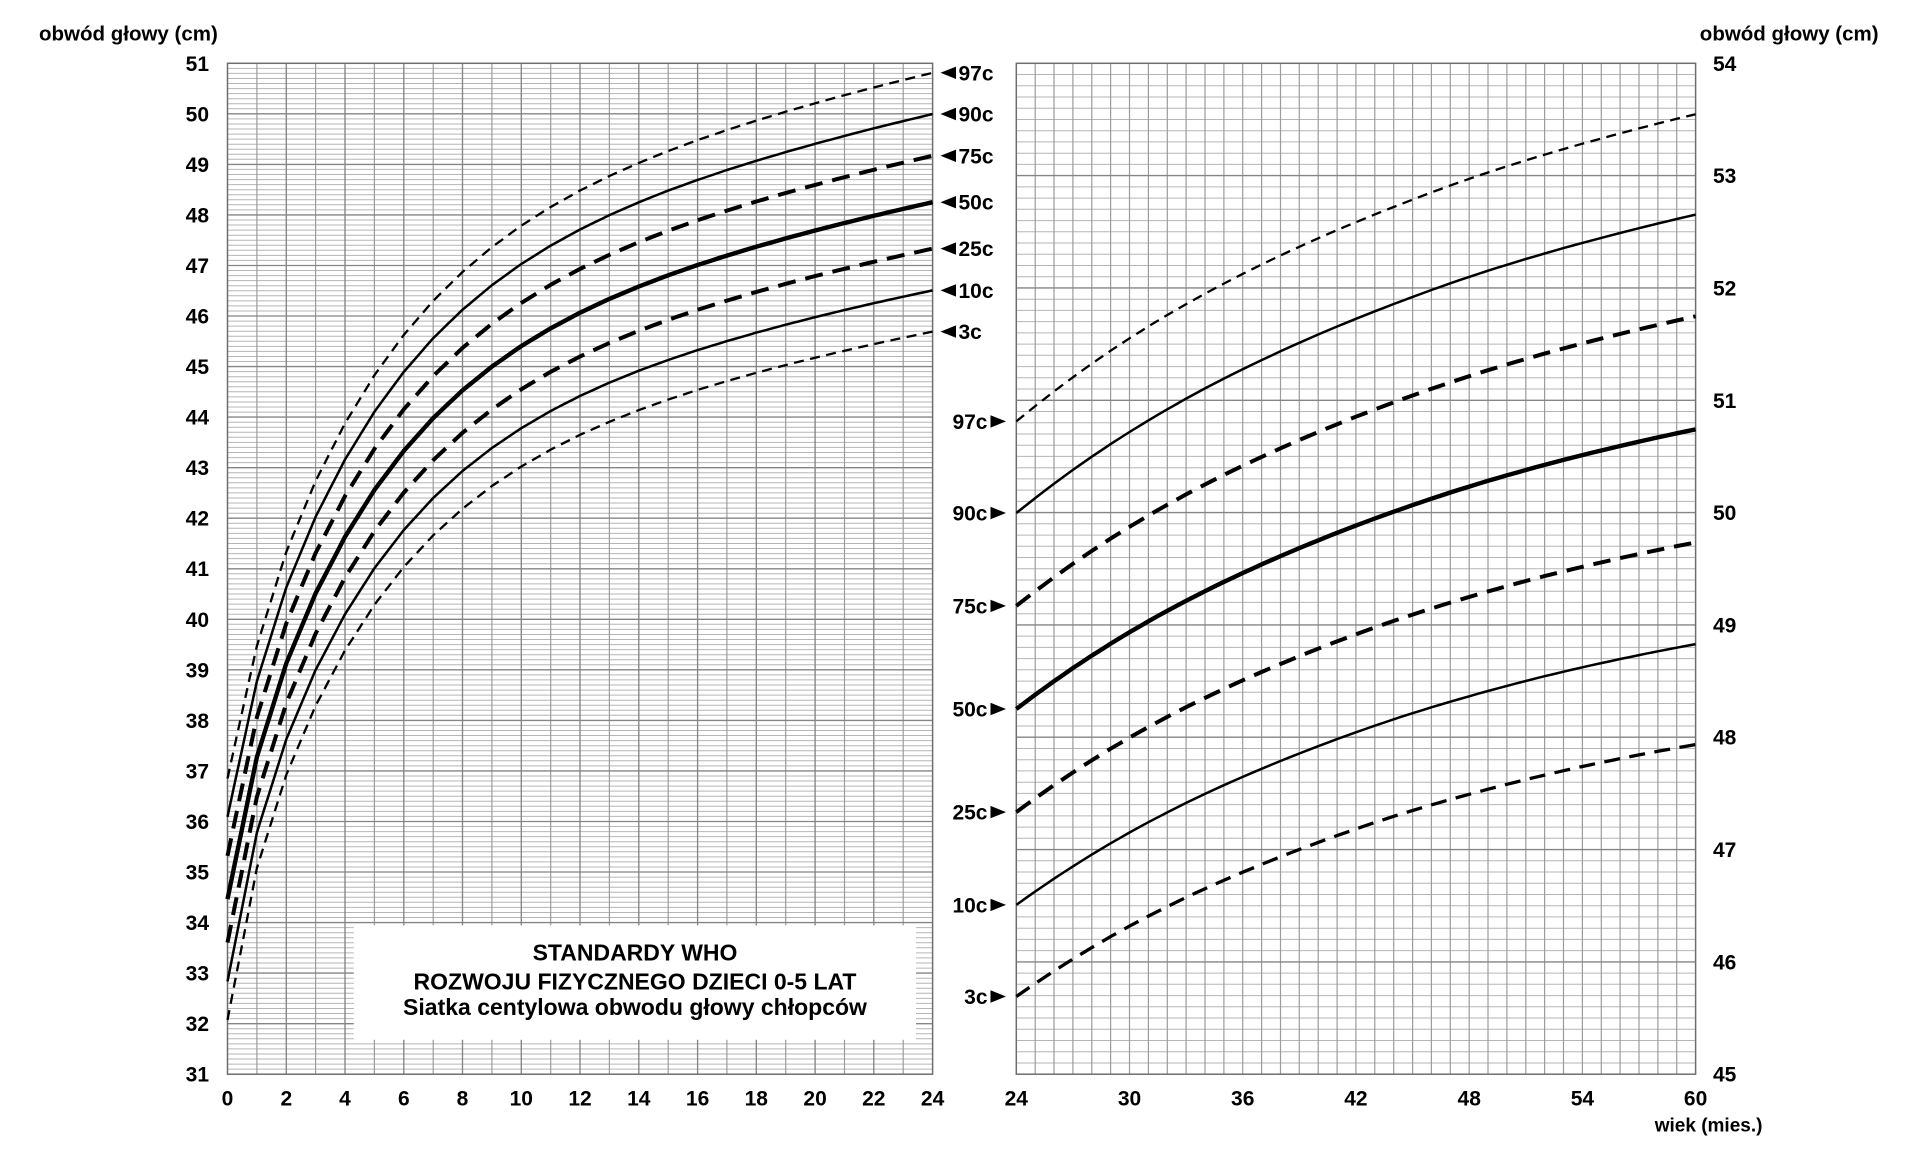  What do you see at coordinates (579, 1099) in the screenshot?
I see `svg-text: 12` at bounding box center [579, 1099].